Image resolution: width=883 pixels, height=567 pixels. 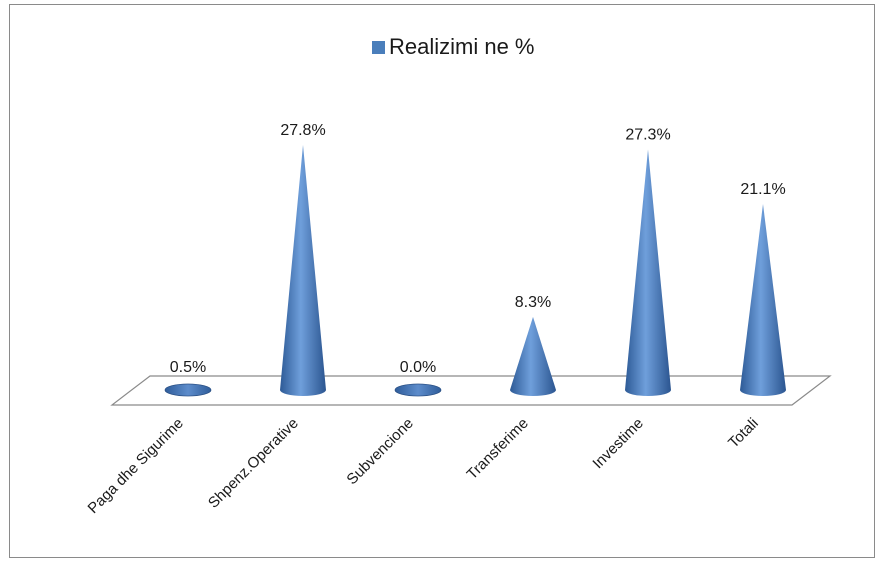 I want to click on data-label-2: 0.0%, so click(x=418, y=367).